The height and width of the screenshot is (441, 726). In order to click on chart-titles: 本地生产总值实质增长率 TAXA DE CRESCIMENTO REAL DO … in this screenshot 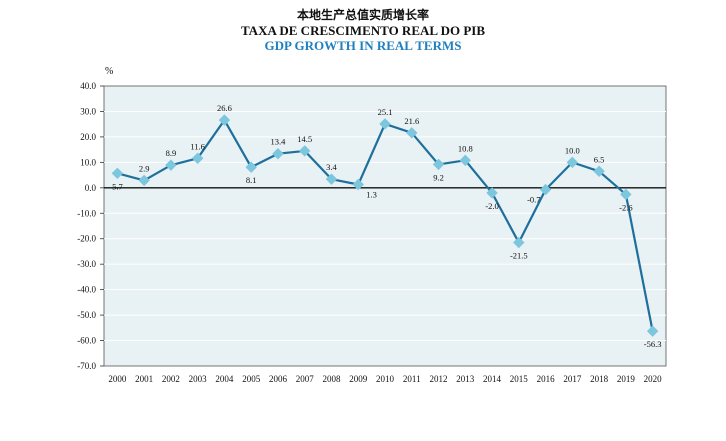, I will do `click(363, 30)`.